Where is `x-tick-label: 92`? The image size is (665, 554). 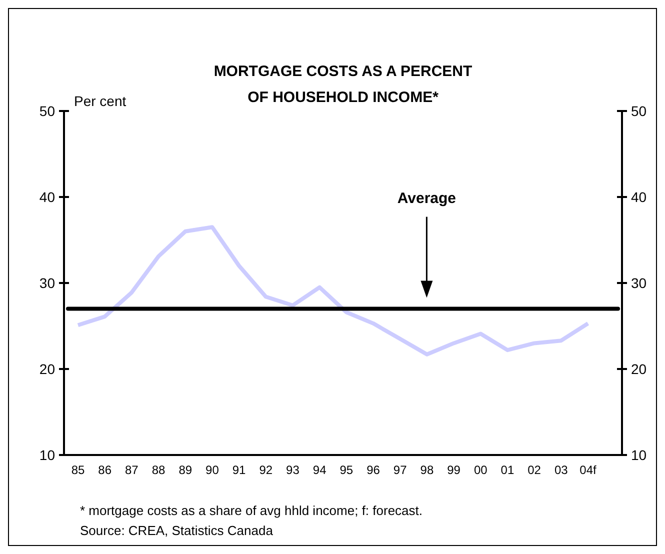 x-tick-label: 92 is located at coordinates (266, 470).